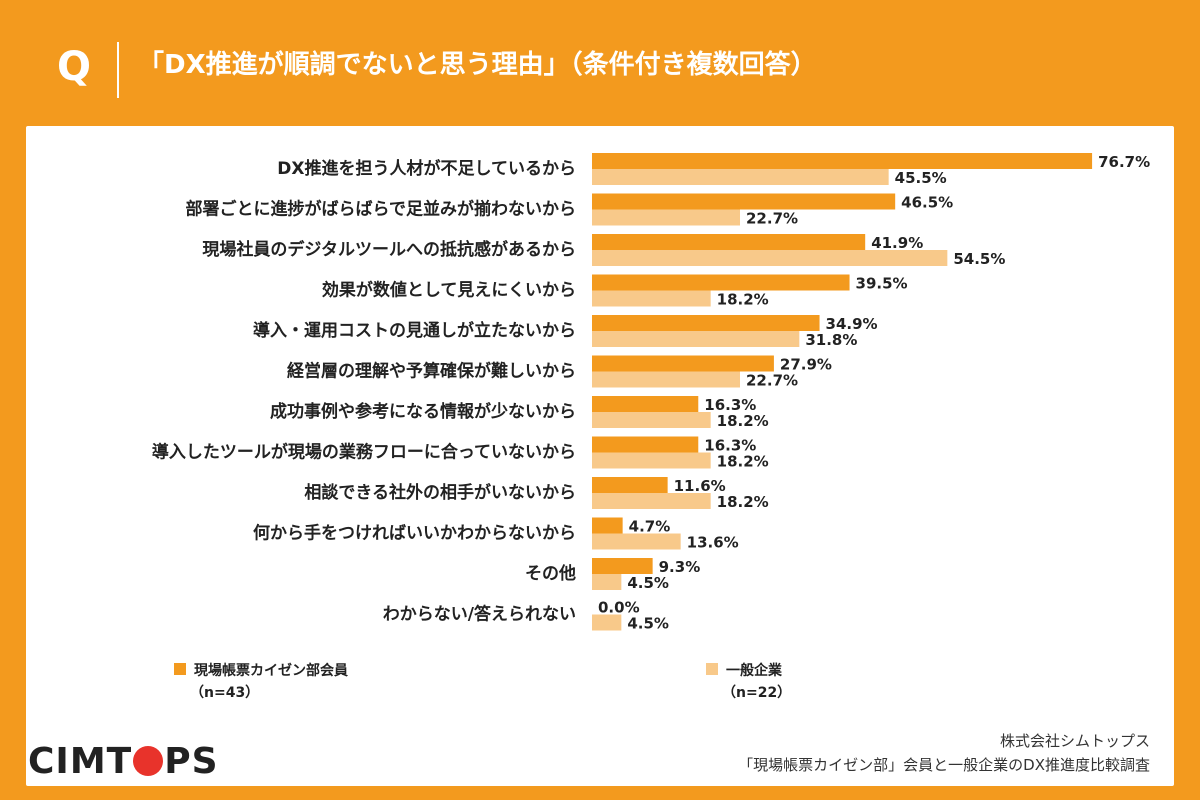 This screenshot has width=1200, height=800. What do you see at coordinates (680, 567) in the screenshot?
I see `data-label-s1-10: 9.3%` at bounding box center [680, 567].